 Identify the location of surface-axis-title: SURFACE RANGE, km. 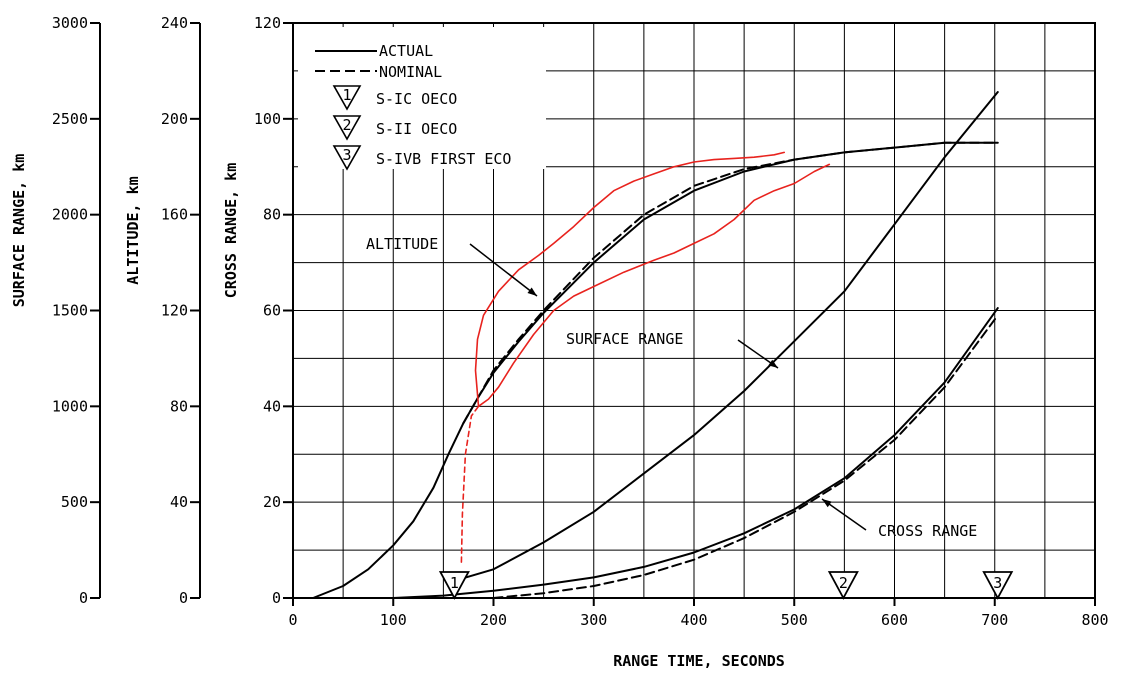
(19, 231).